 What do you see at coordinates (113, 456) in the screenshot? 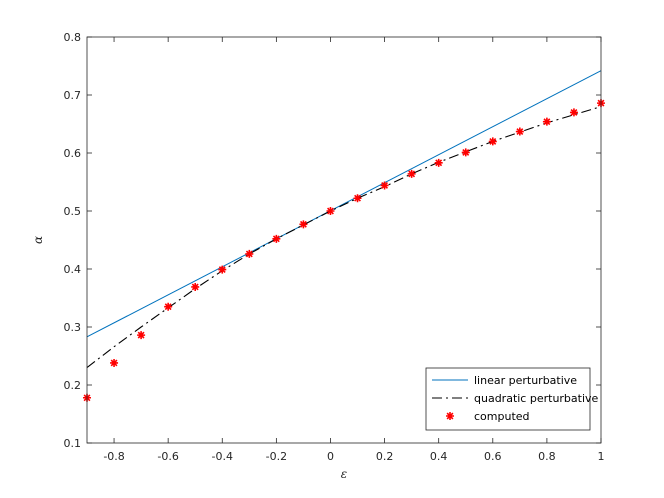
I see `x-tick-label: -0.8` at bounding box center [113, 456].